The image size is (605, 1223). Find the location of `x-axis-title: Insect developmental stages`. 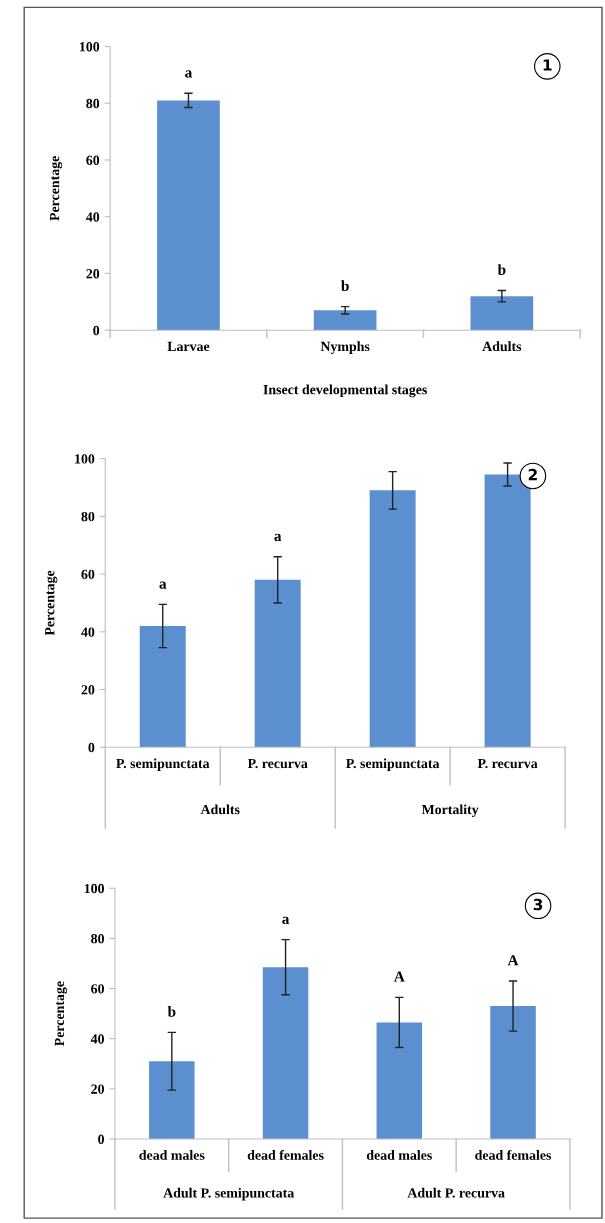

x-axis-title: Insect developmental stages is located at coordinates (345, 391).